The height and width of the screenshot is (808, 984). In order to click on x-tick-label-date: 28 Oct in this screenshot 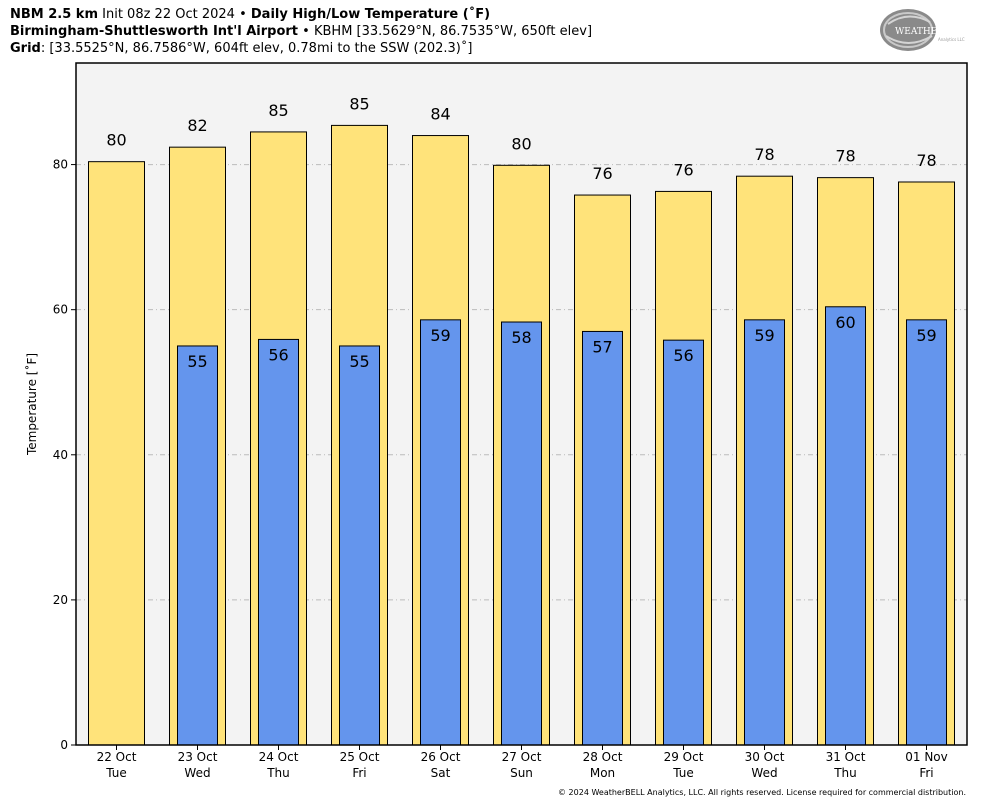, I will do `click(603, 757)`.